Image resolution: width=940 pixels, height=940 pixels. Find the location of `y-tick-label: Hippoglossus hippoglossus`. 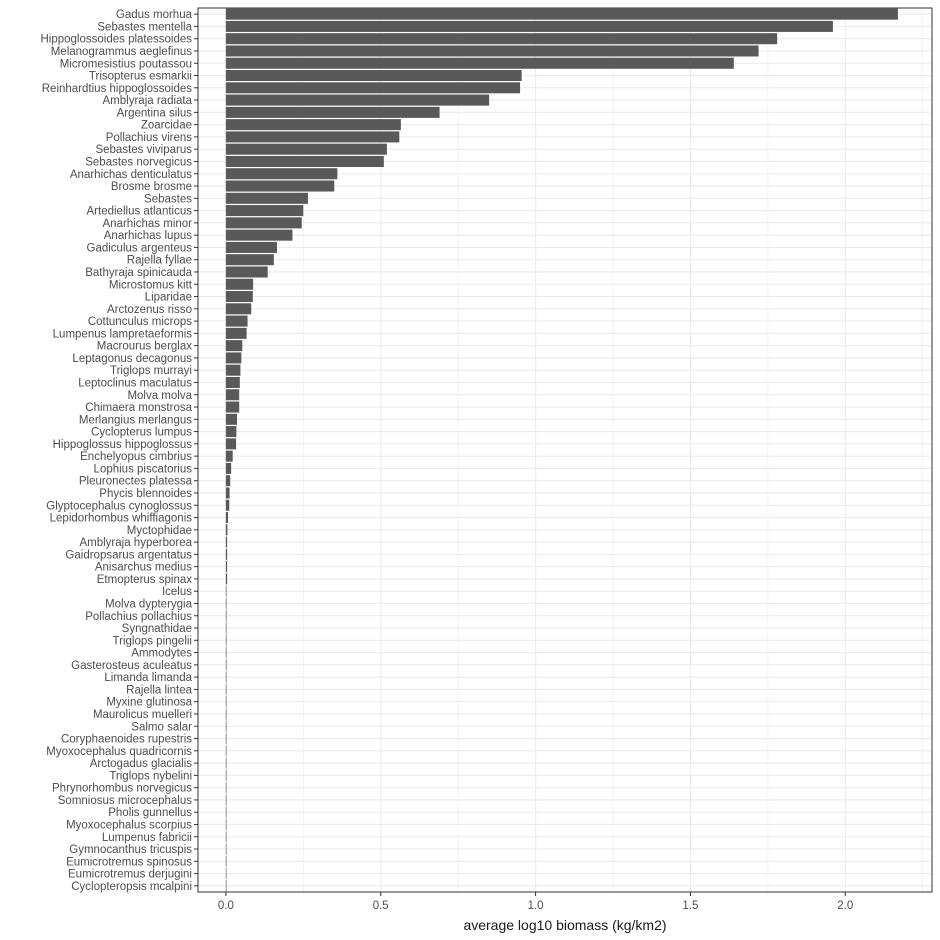

y-tick-label: Hippoglossus hippoglossus is located at coordinates (123, 445).